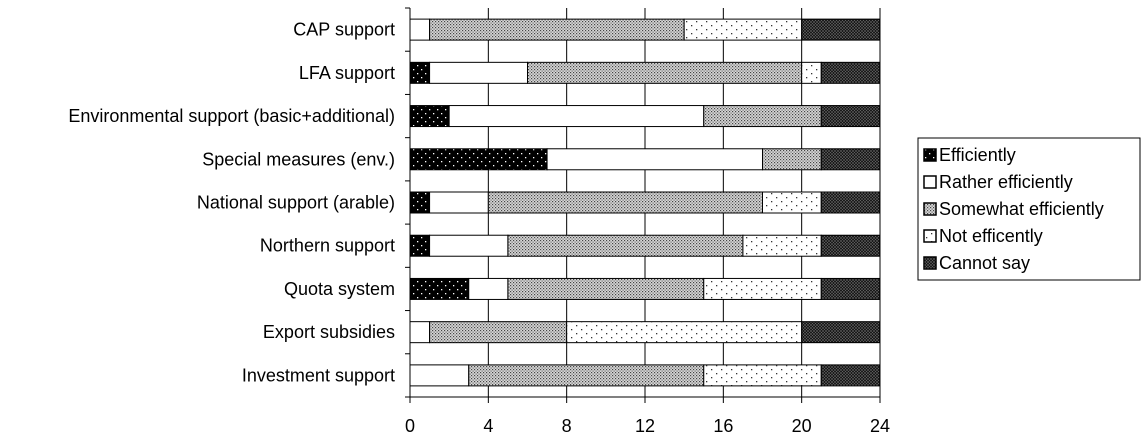 This screenshot has width=1146, height=448. What do you see at coordinates (576, 116) in the screenshot?
I see `bar-environmental-support-basic-additional-rather-efficiently` at bounding box center [576, 116].